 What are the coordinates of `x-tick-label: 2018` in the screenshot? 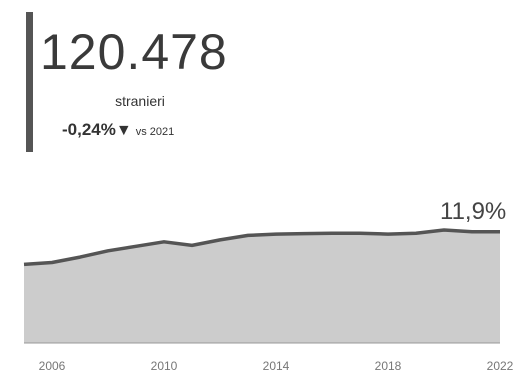 It's located at (388, 366).